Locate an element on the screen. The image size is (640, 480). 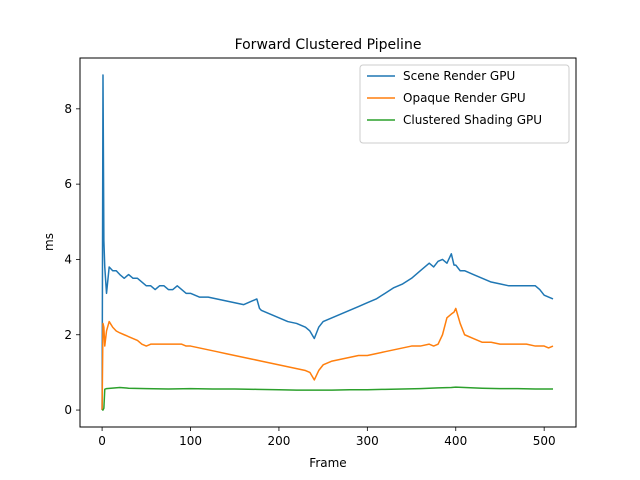
x-tick-label: 0 is located at coordinates (102, 441).